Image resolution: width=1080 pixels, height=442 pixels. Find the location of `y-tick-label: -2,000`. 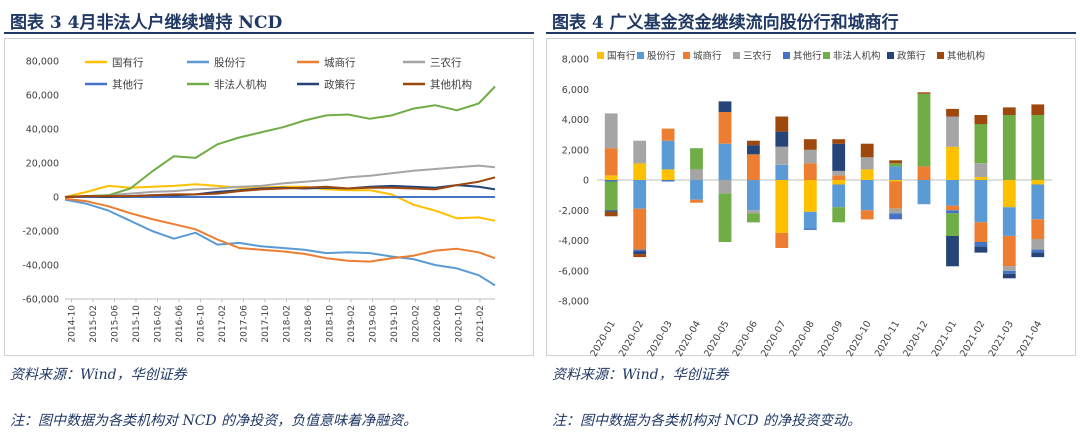

y-tick-label: -2,000 is located at coordinates (573, 211).